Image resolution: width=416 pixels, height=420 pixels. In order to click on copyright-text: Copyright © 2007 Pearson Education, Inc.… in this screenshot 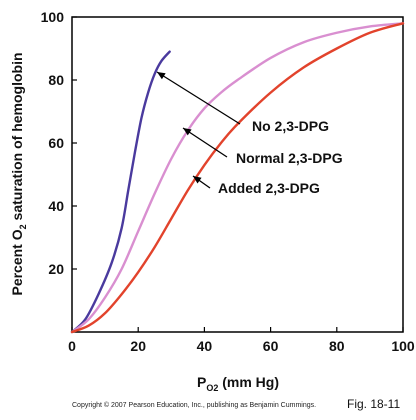, I will do `click(194, 405)`.